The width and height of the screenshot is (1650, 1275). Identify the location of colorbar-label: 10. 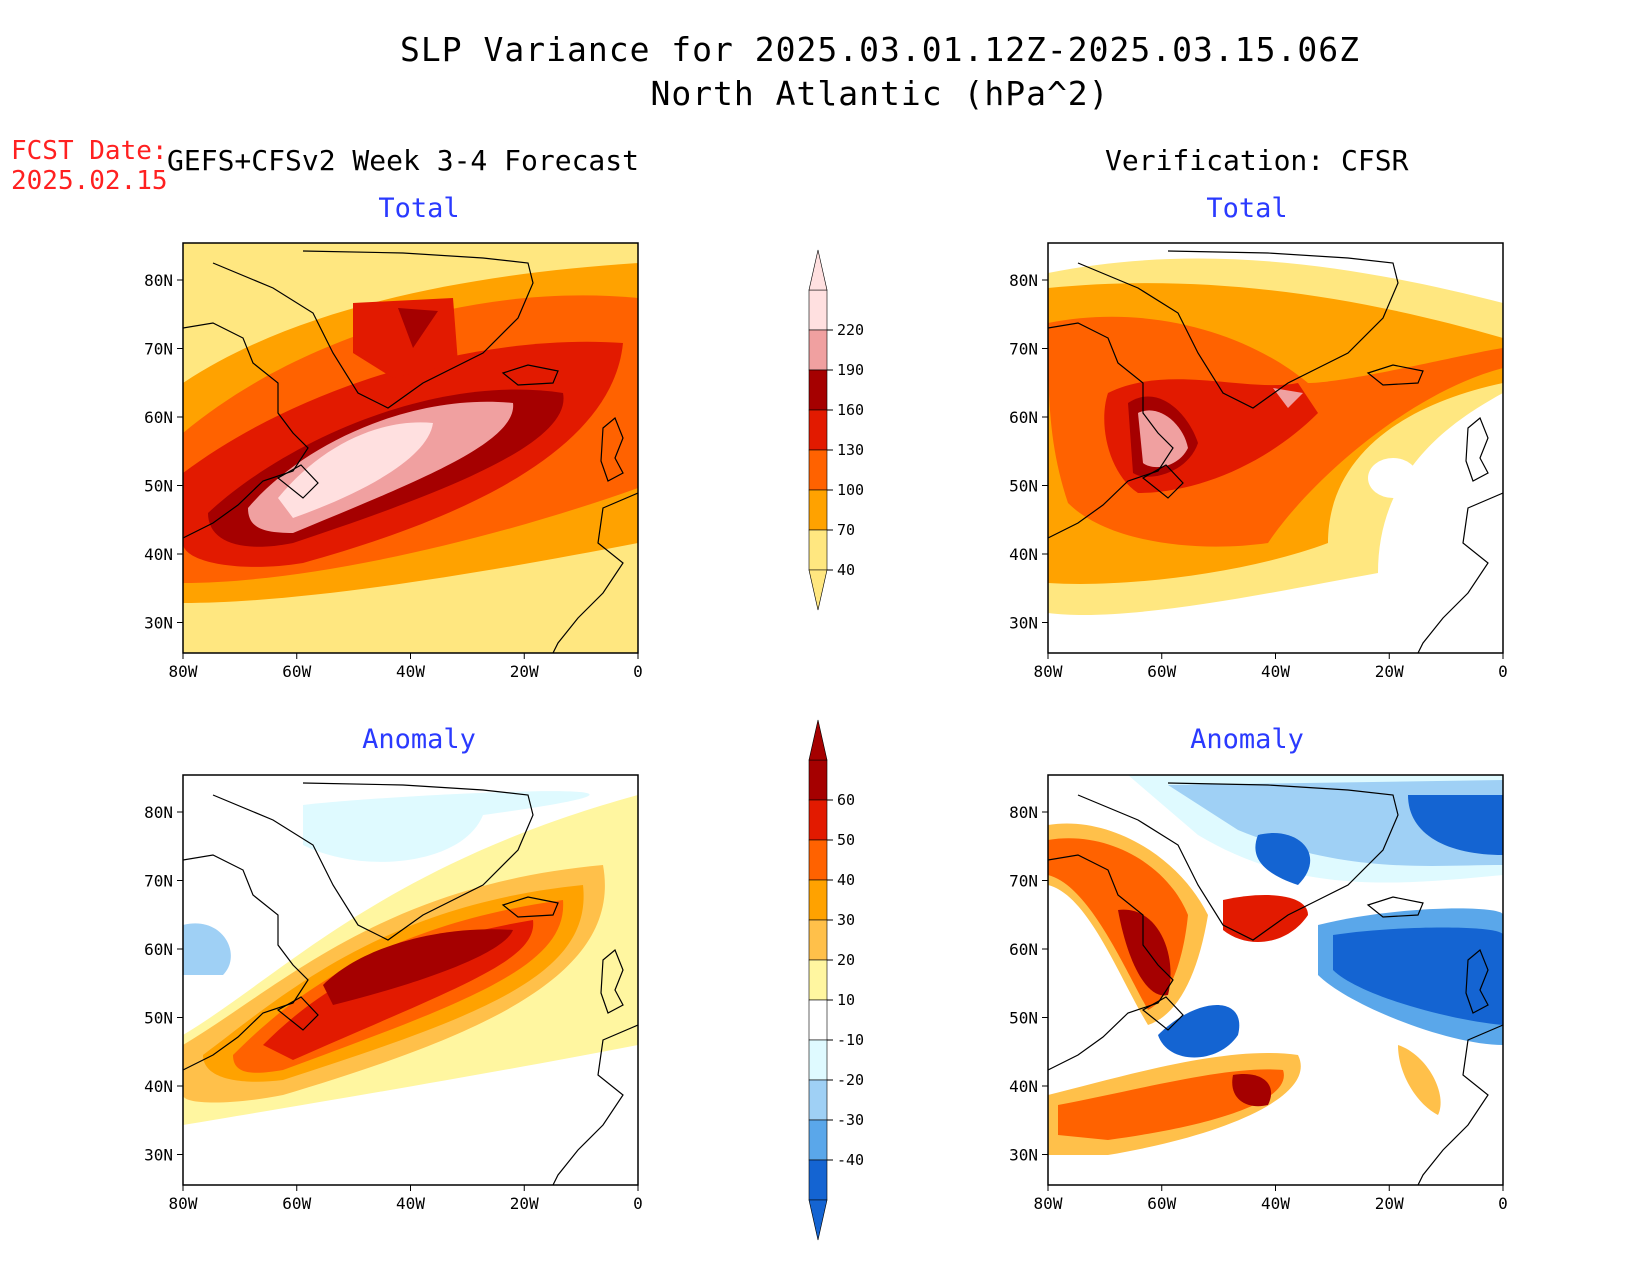
(846, 1000).